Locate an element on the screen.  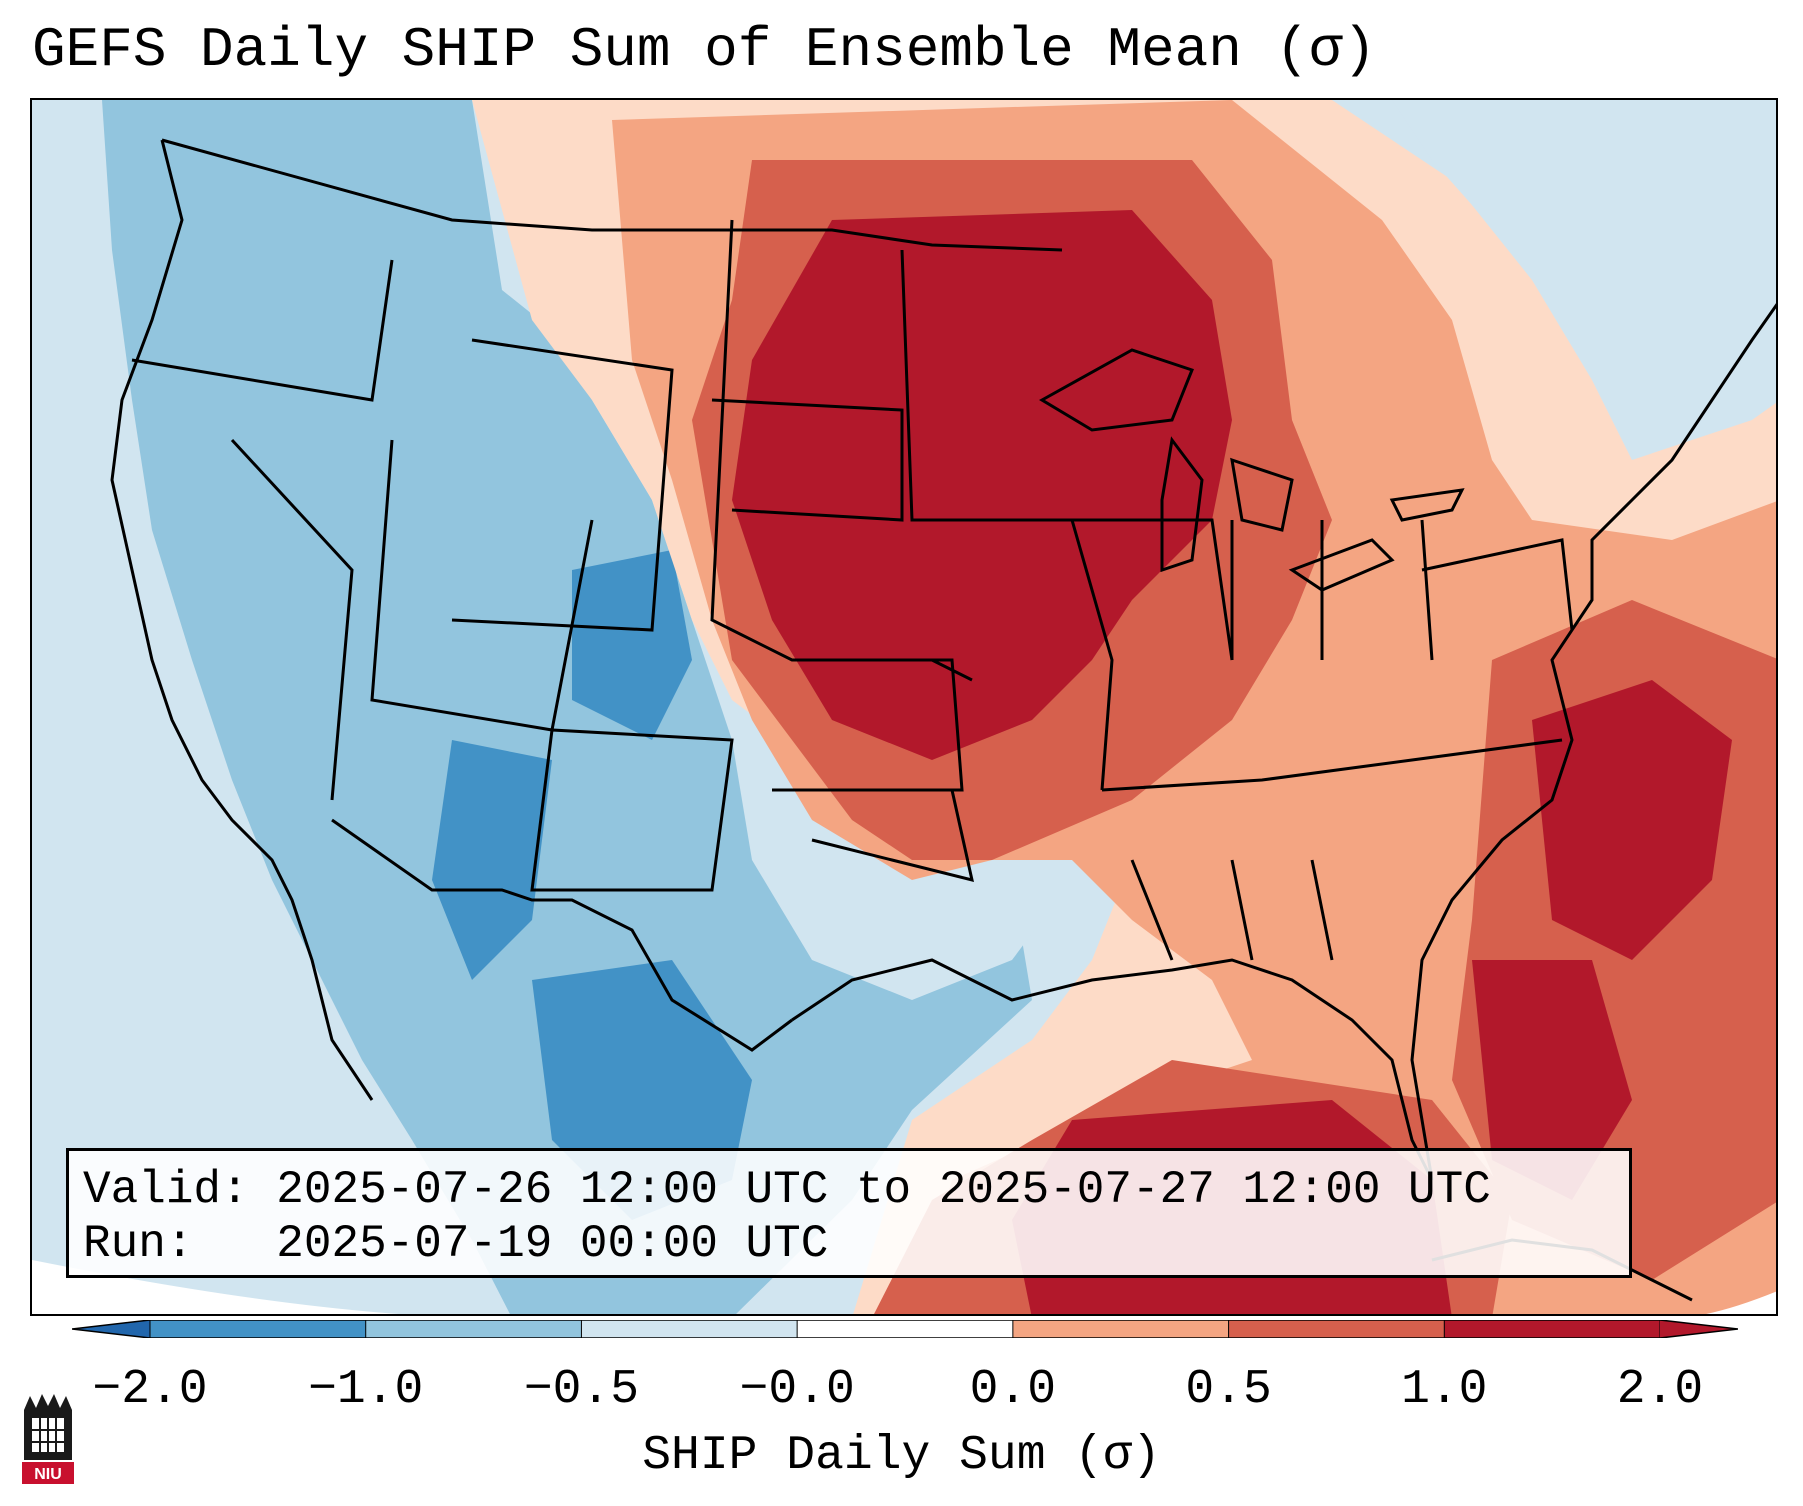
colorbar-tick-label: −2.0 is located at coordinates (150, 1390).